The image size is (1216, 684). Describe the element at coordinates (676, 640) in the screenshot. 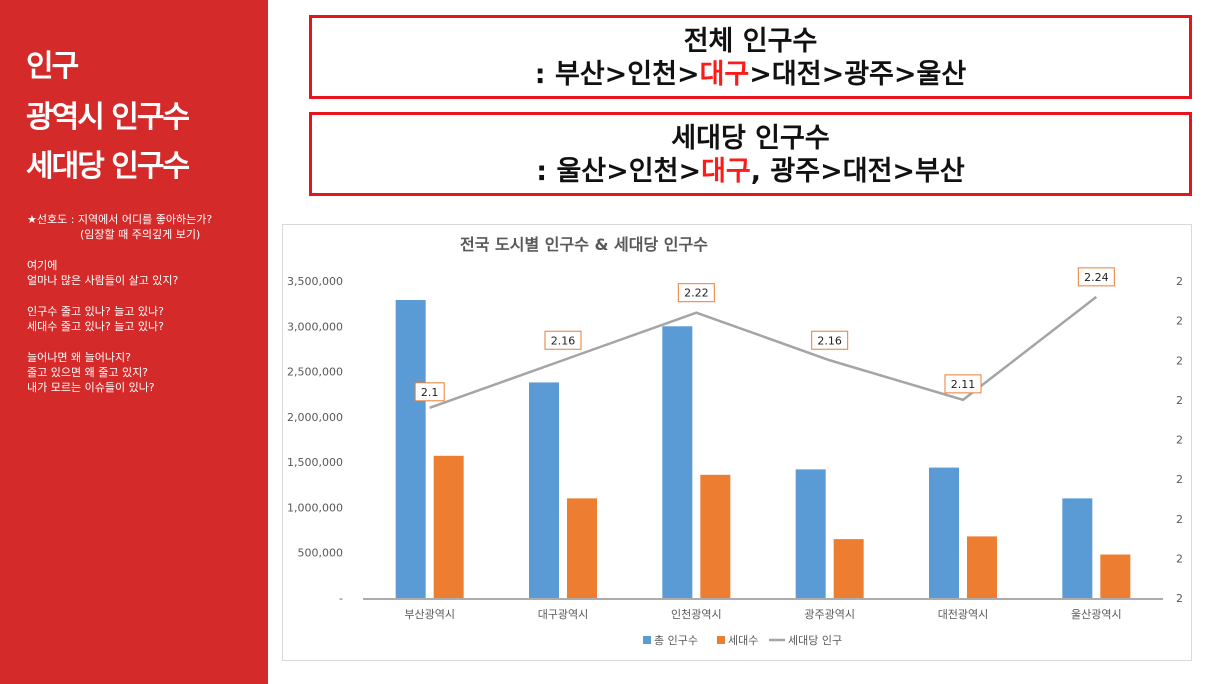

I see `legend-label: 총 인구수` at that location.